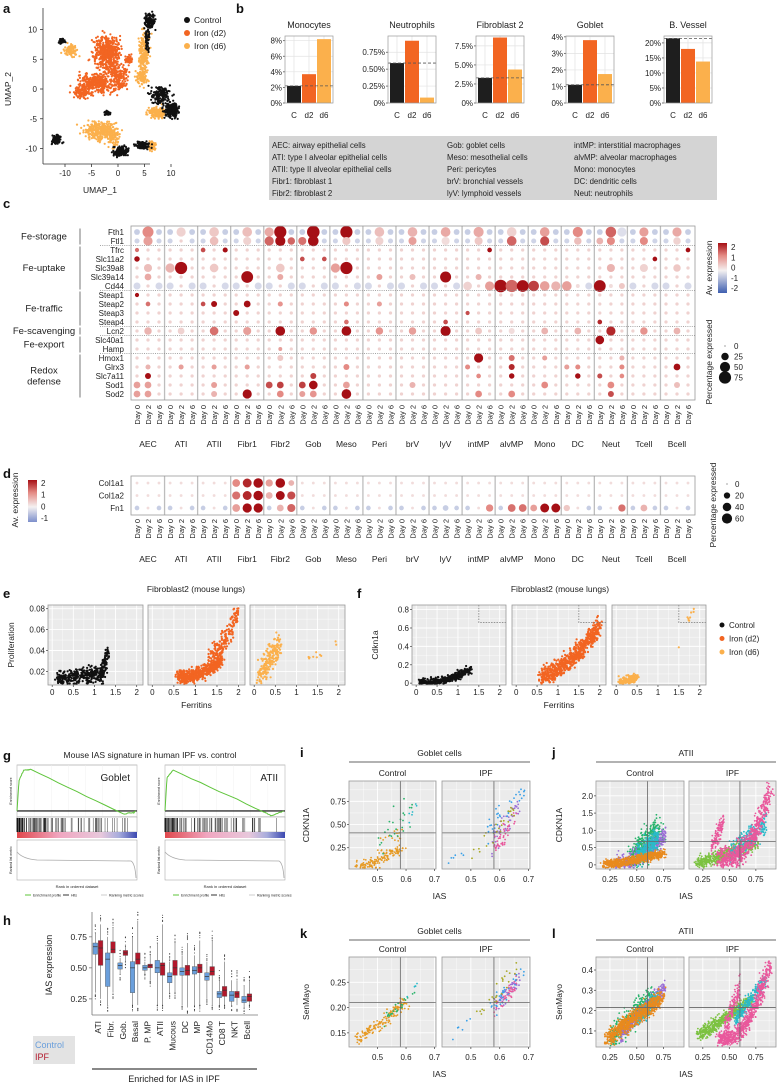 This screenshot has height=1085, width=777. What do you see at coordinates (679, 70) in the screenshot?
I see `bar-subplot: 0%5%10%15%20%C d2 d6B. Vessel` at bounding box center [679, 70].